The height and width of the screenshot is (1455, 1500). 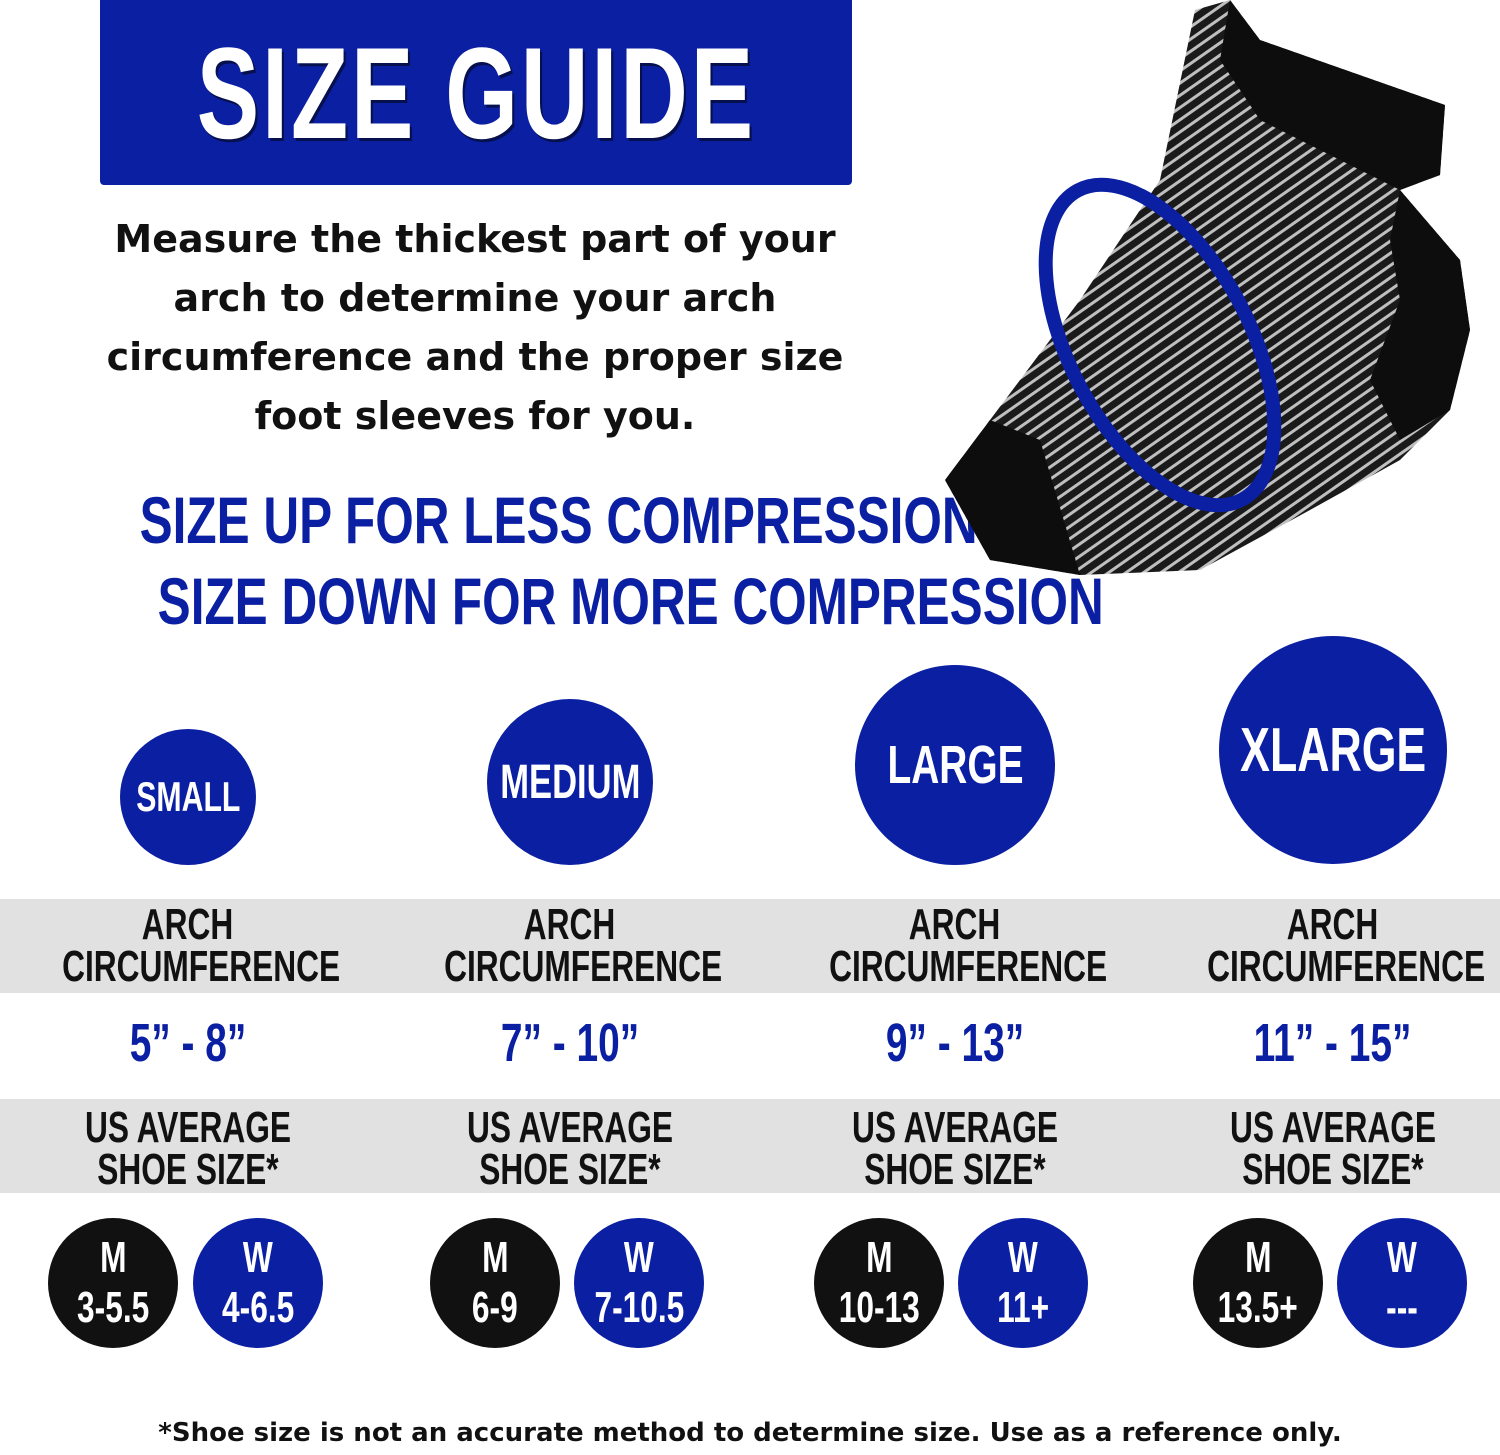 I want to click on tagline-size-up: SIZE UP FOR LESS COMPRESSION, so click(x=497, y=520).